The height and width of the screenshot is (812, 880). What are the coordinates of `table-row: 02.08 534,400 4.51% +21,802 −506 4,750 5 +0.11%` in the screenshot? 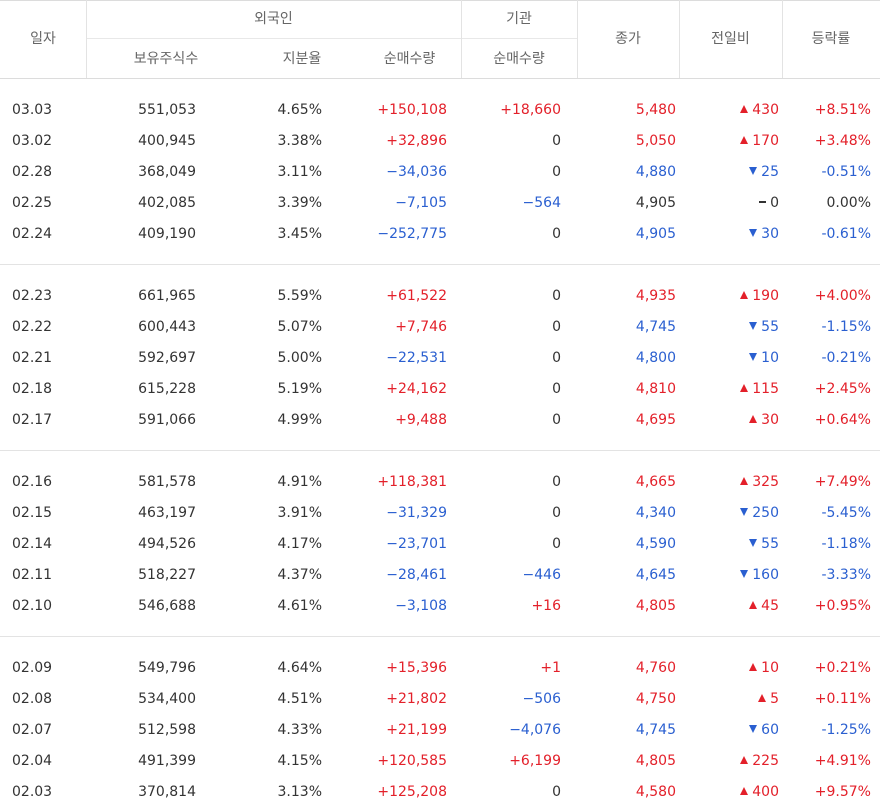 It's located at (440, 699).